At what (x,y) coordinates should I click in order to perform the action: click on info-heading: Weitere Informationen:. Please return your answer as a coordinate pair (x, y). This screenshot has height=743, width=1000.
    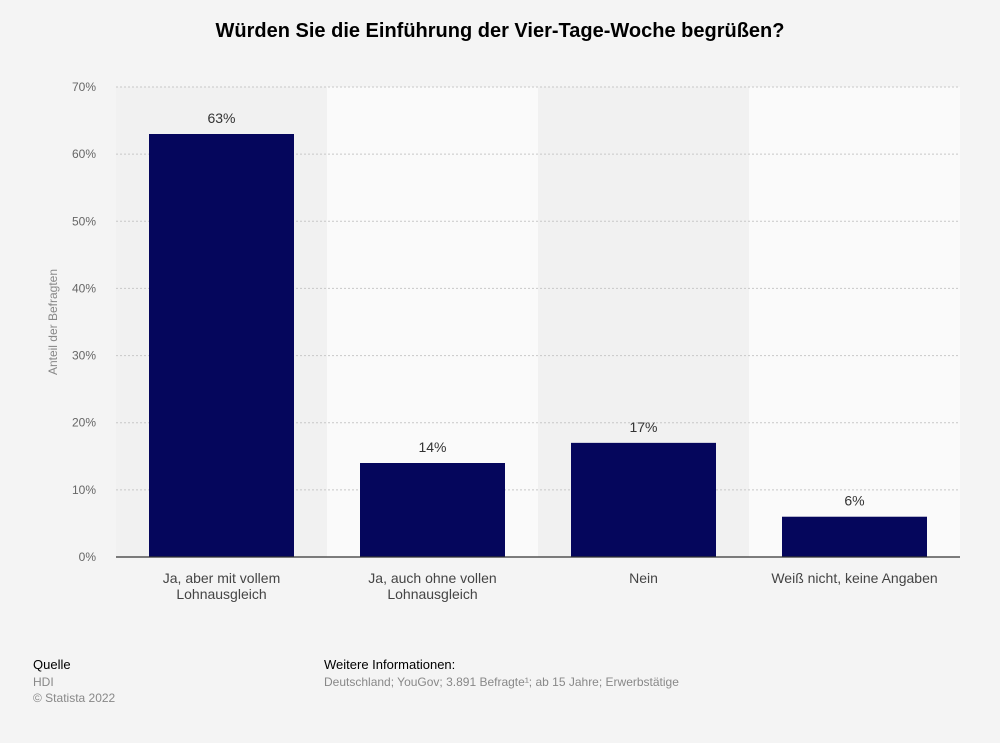
    Looking at the image, I should click on (390, 664).